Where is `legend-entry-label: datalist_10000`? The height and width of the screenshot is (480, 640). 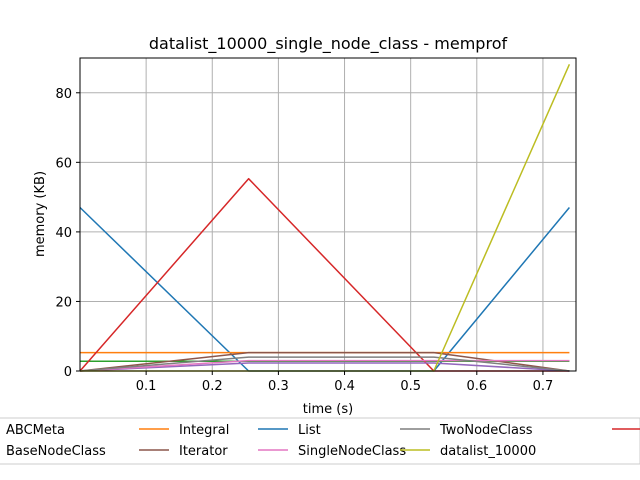
legend-entry-label: datalist_10000 is located at coordinates (488, 451).